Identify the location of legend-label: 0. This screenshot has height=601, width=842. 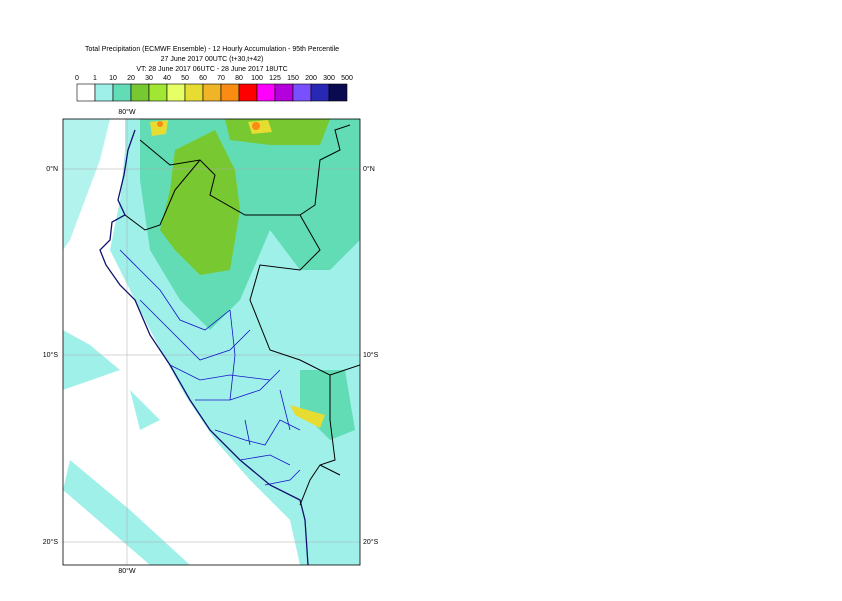
(77, 78).